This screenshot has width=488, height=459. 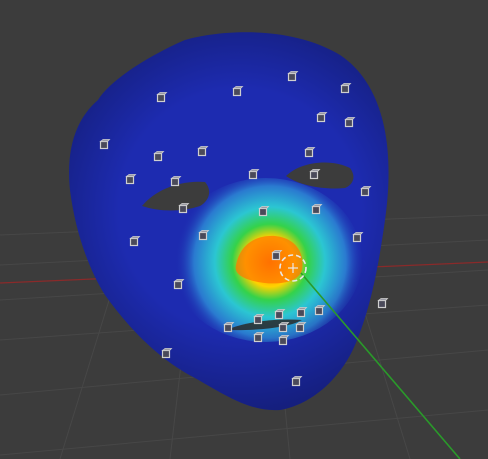 What do you see at coordinates (380, 365) in the screenshot?
I see `y-axis-line` at bounding box center [380, 365].